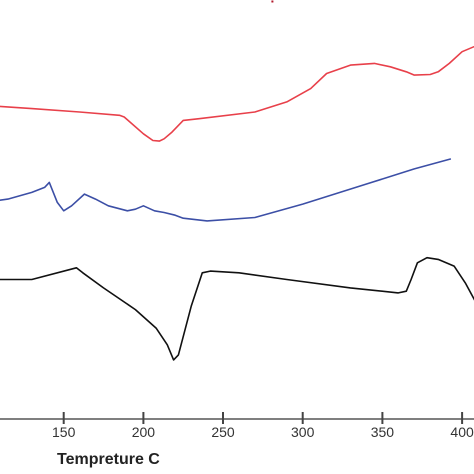 The width and height of the screenshot is (474, 474). I want to click on x-tick-label: 200, so click(144, 432).